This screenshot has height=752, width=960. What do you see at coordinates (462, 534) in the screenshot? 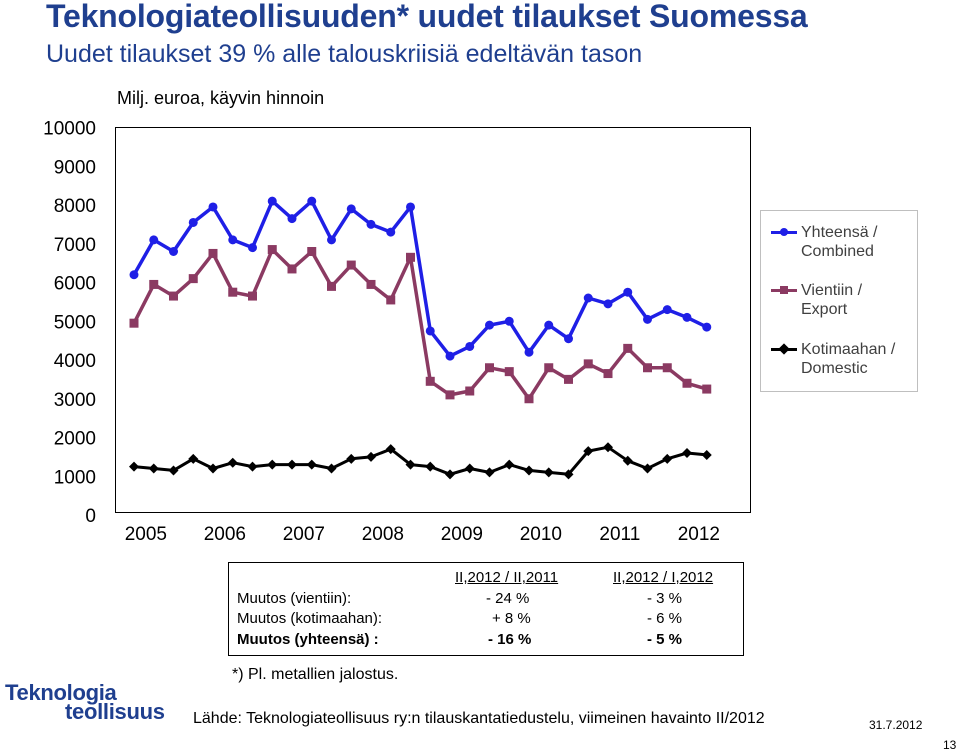
I see `x-tick-label: 2009` at bounding box center [462, 534].